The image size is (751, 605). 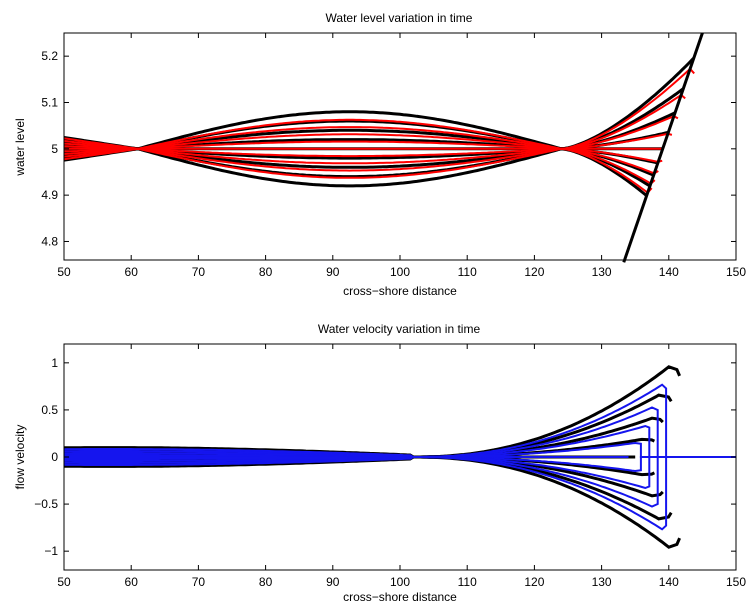 I want to click on flow-velocity-line-model, so click(x=399, y=489).